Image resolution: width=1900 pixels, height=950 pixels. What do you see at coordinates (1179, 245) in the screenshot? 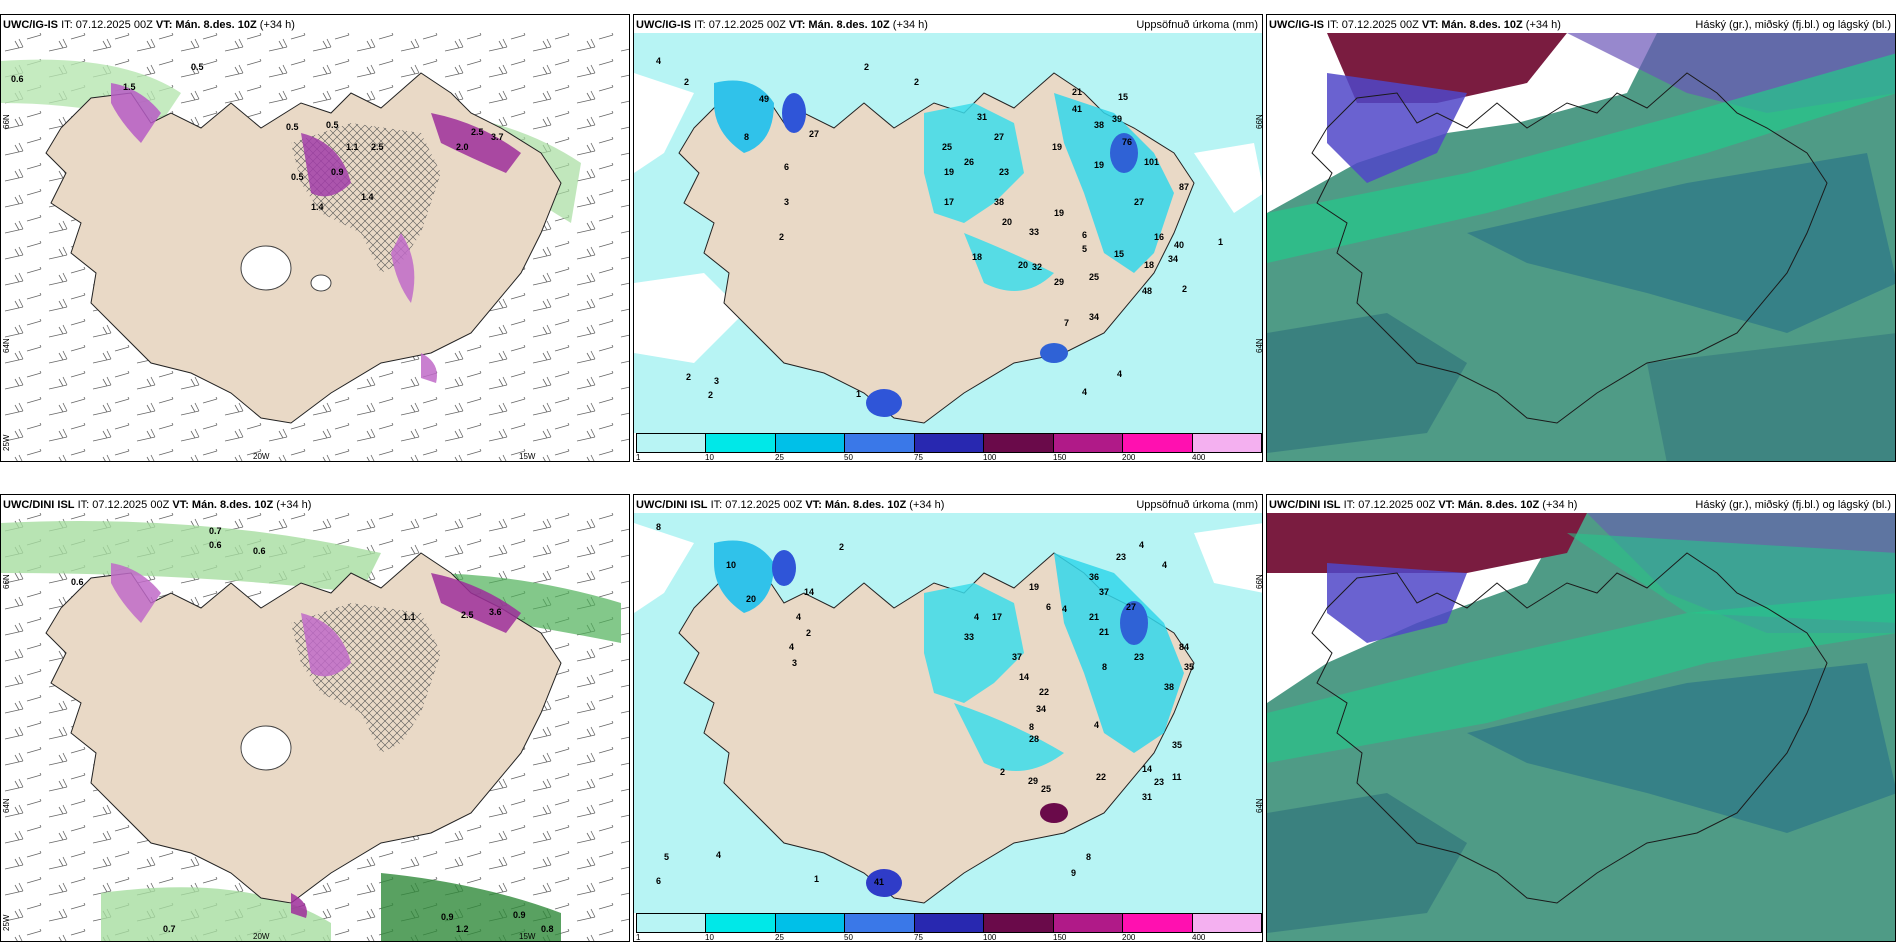
I see `precip-label: 40` at bounding box center [1179, 245].